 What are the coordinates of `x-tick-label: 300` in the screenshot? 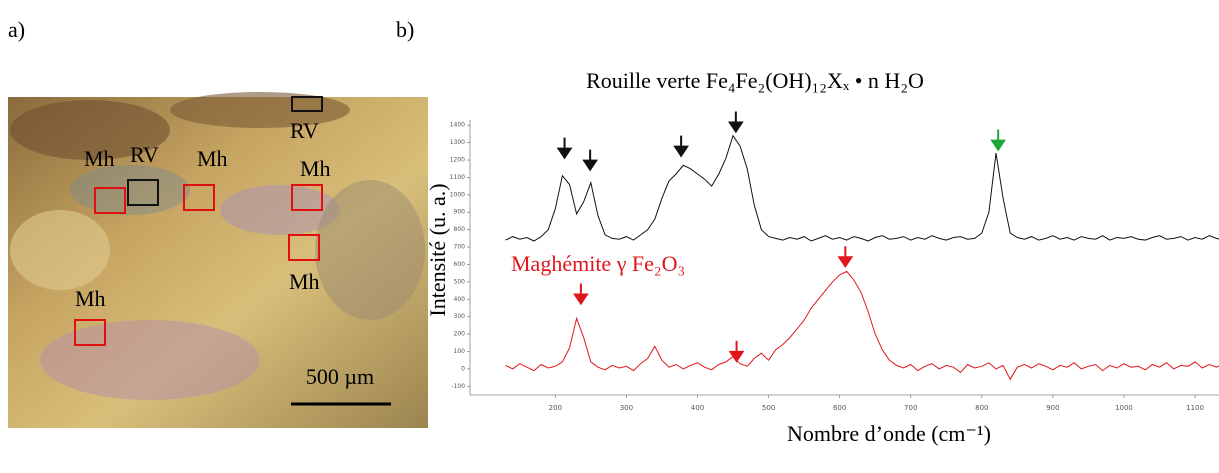 It's located at (626, 408).